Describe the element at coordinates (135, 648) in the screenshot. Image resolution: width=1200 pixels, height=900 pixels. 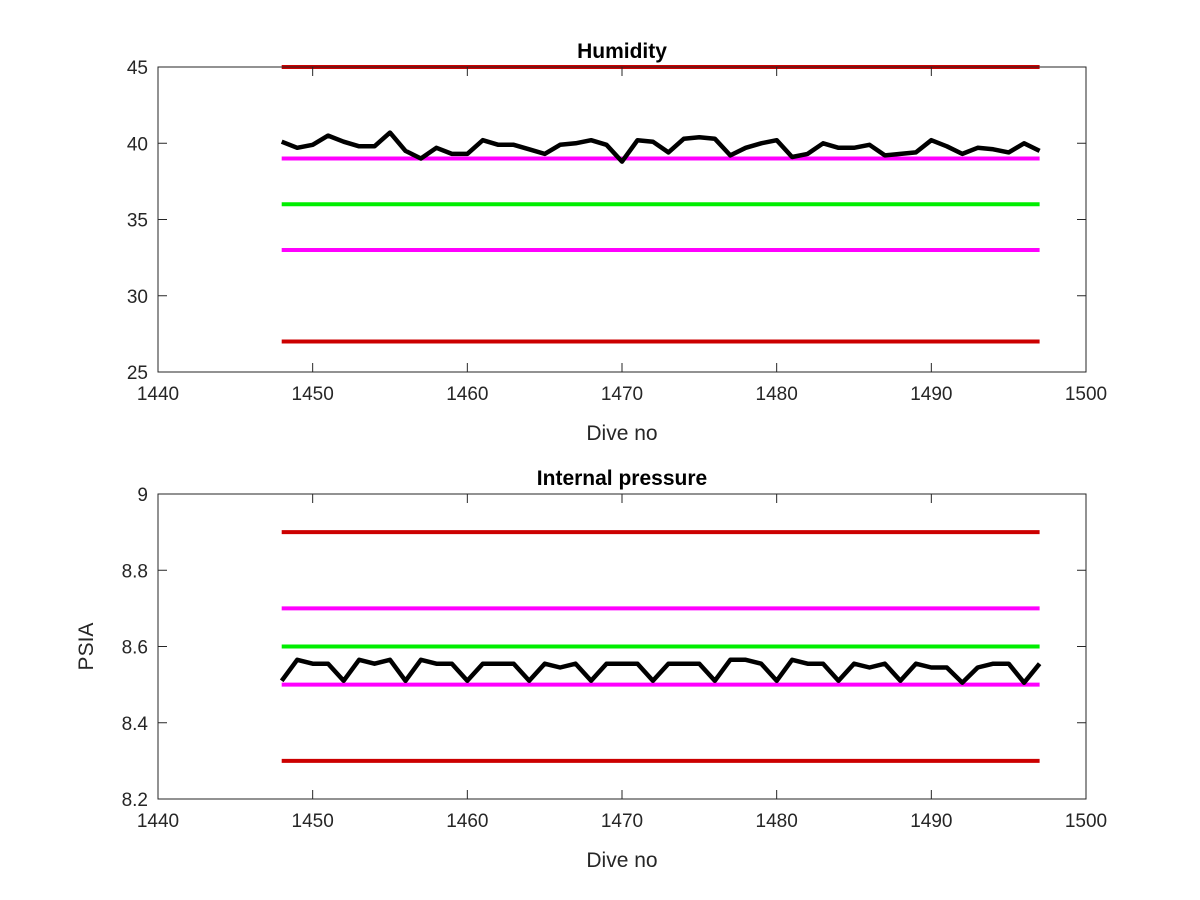
I see `internal-pressure-y-tick-label: 8.6` at that location.